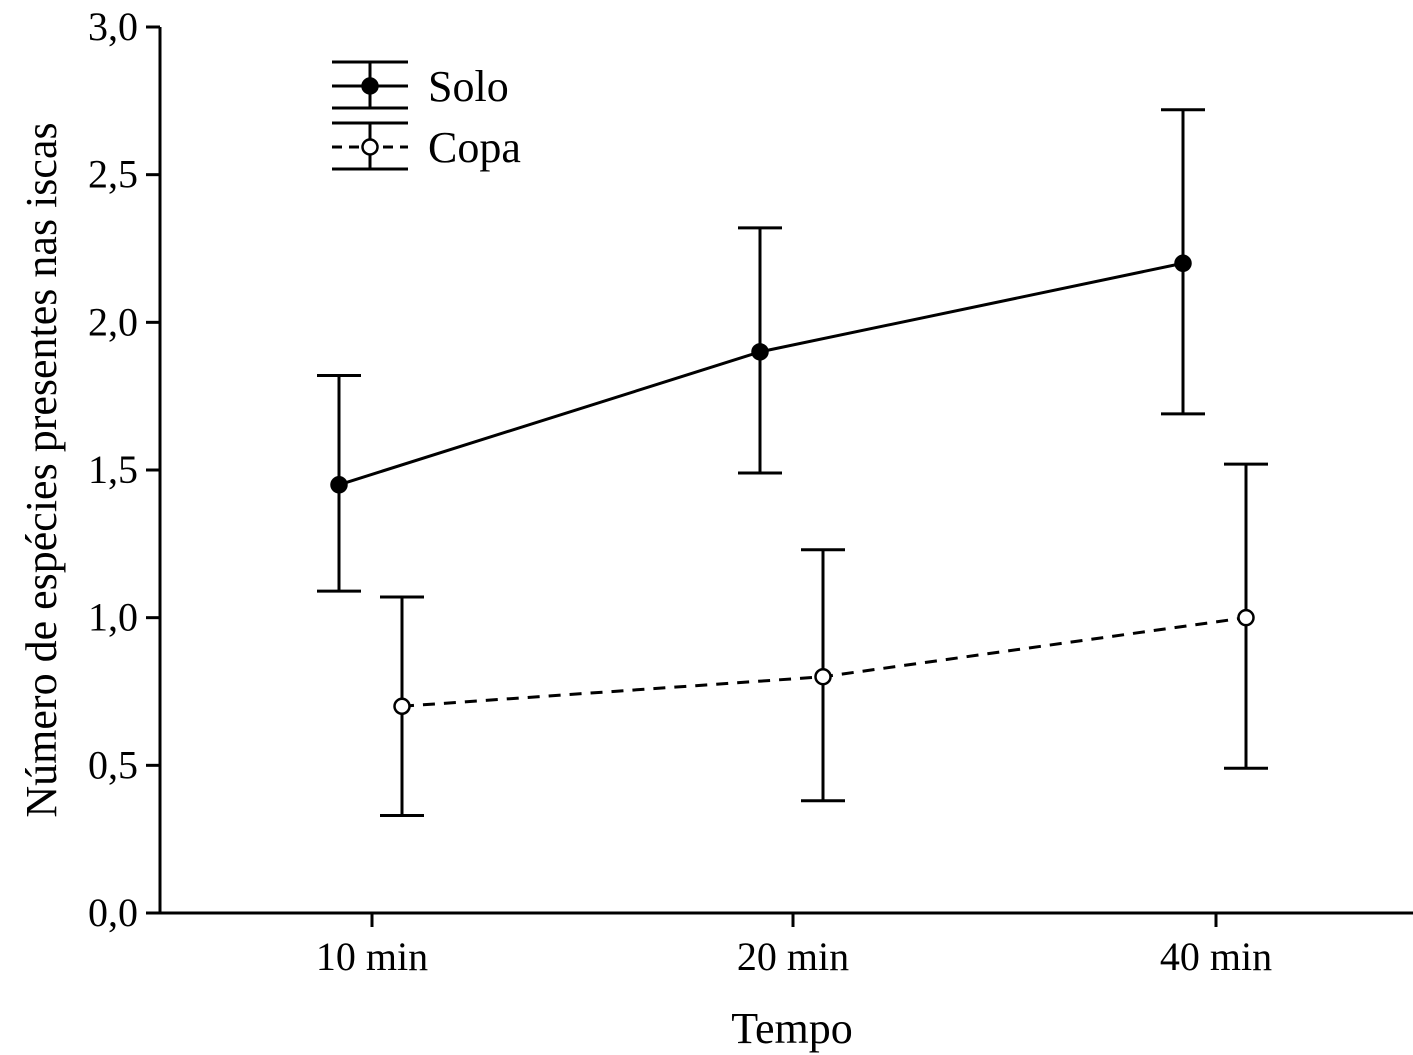 The width and height of the screenshot is (1413, 1055). What do you see at coordinates (372, 956) in the screenshot?
I see `x-tick-label: 10 min` at bounding box center [372, 956].